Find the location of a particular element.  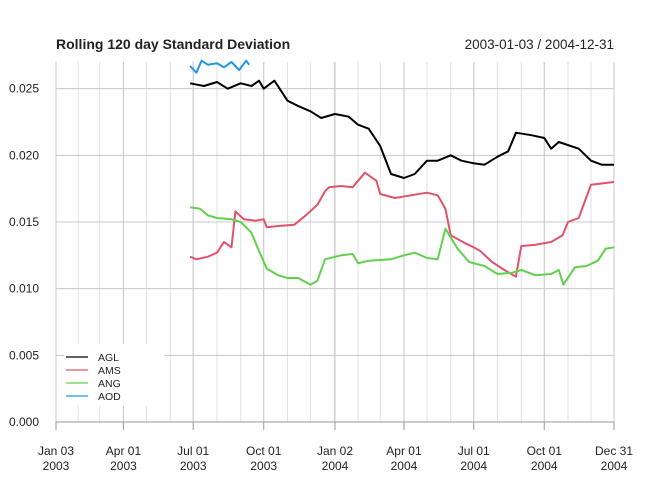

date-range-label: 2003-01-03 / 2004-12-31 is located at coordinates (539, 44).